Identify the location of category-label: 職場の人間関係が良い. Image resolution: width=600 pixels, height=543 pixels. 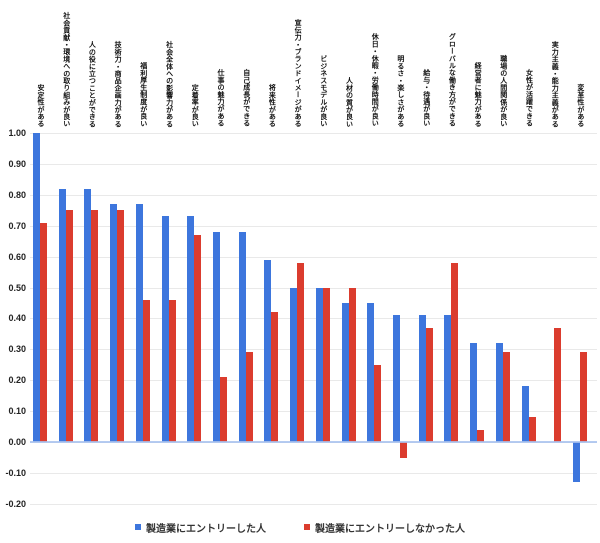
(503, 91).